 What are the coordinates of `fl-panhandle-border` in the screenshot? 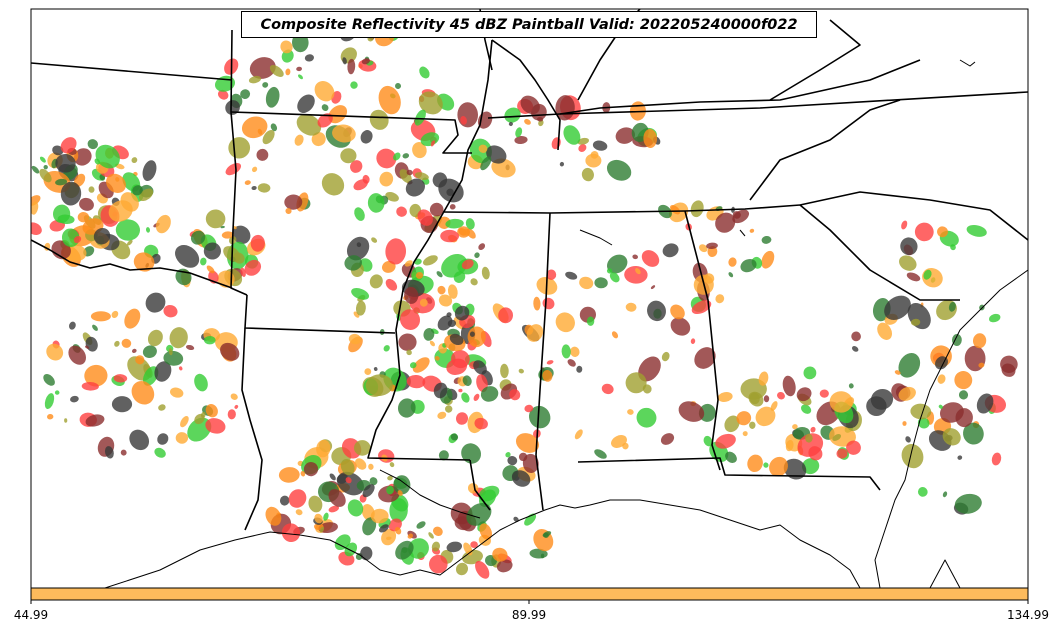 It's located at (729, 474).